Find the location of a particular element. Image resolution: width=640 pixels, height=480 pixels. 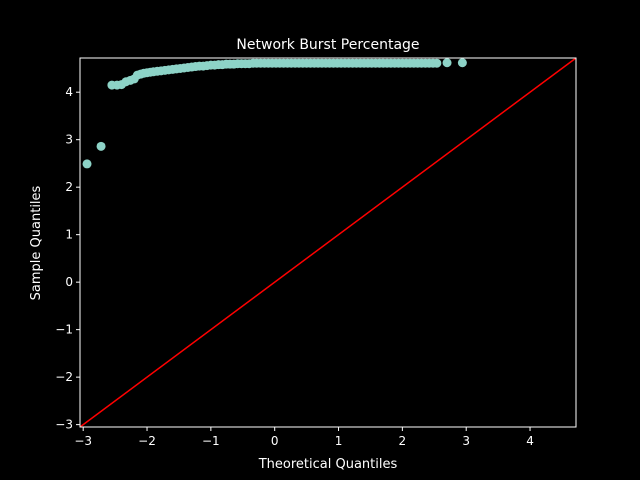

y-tick-label: 3 is located at coordinates (69, 140).